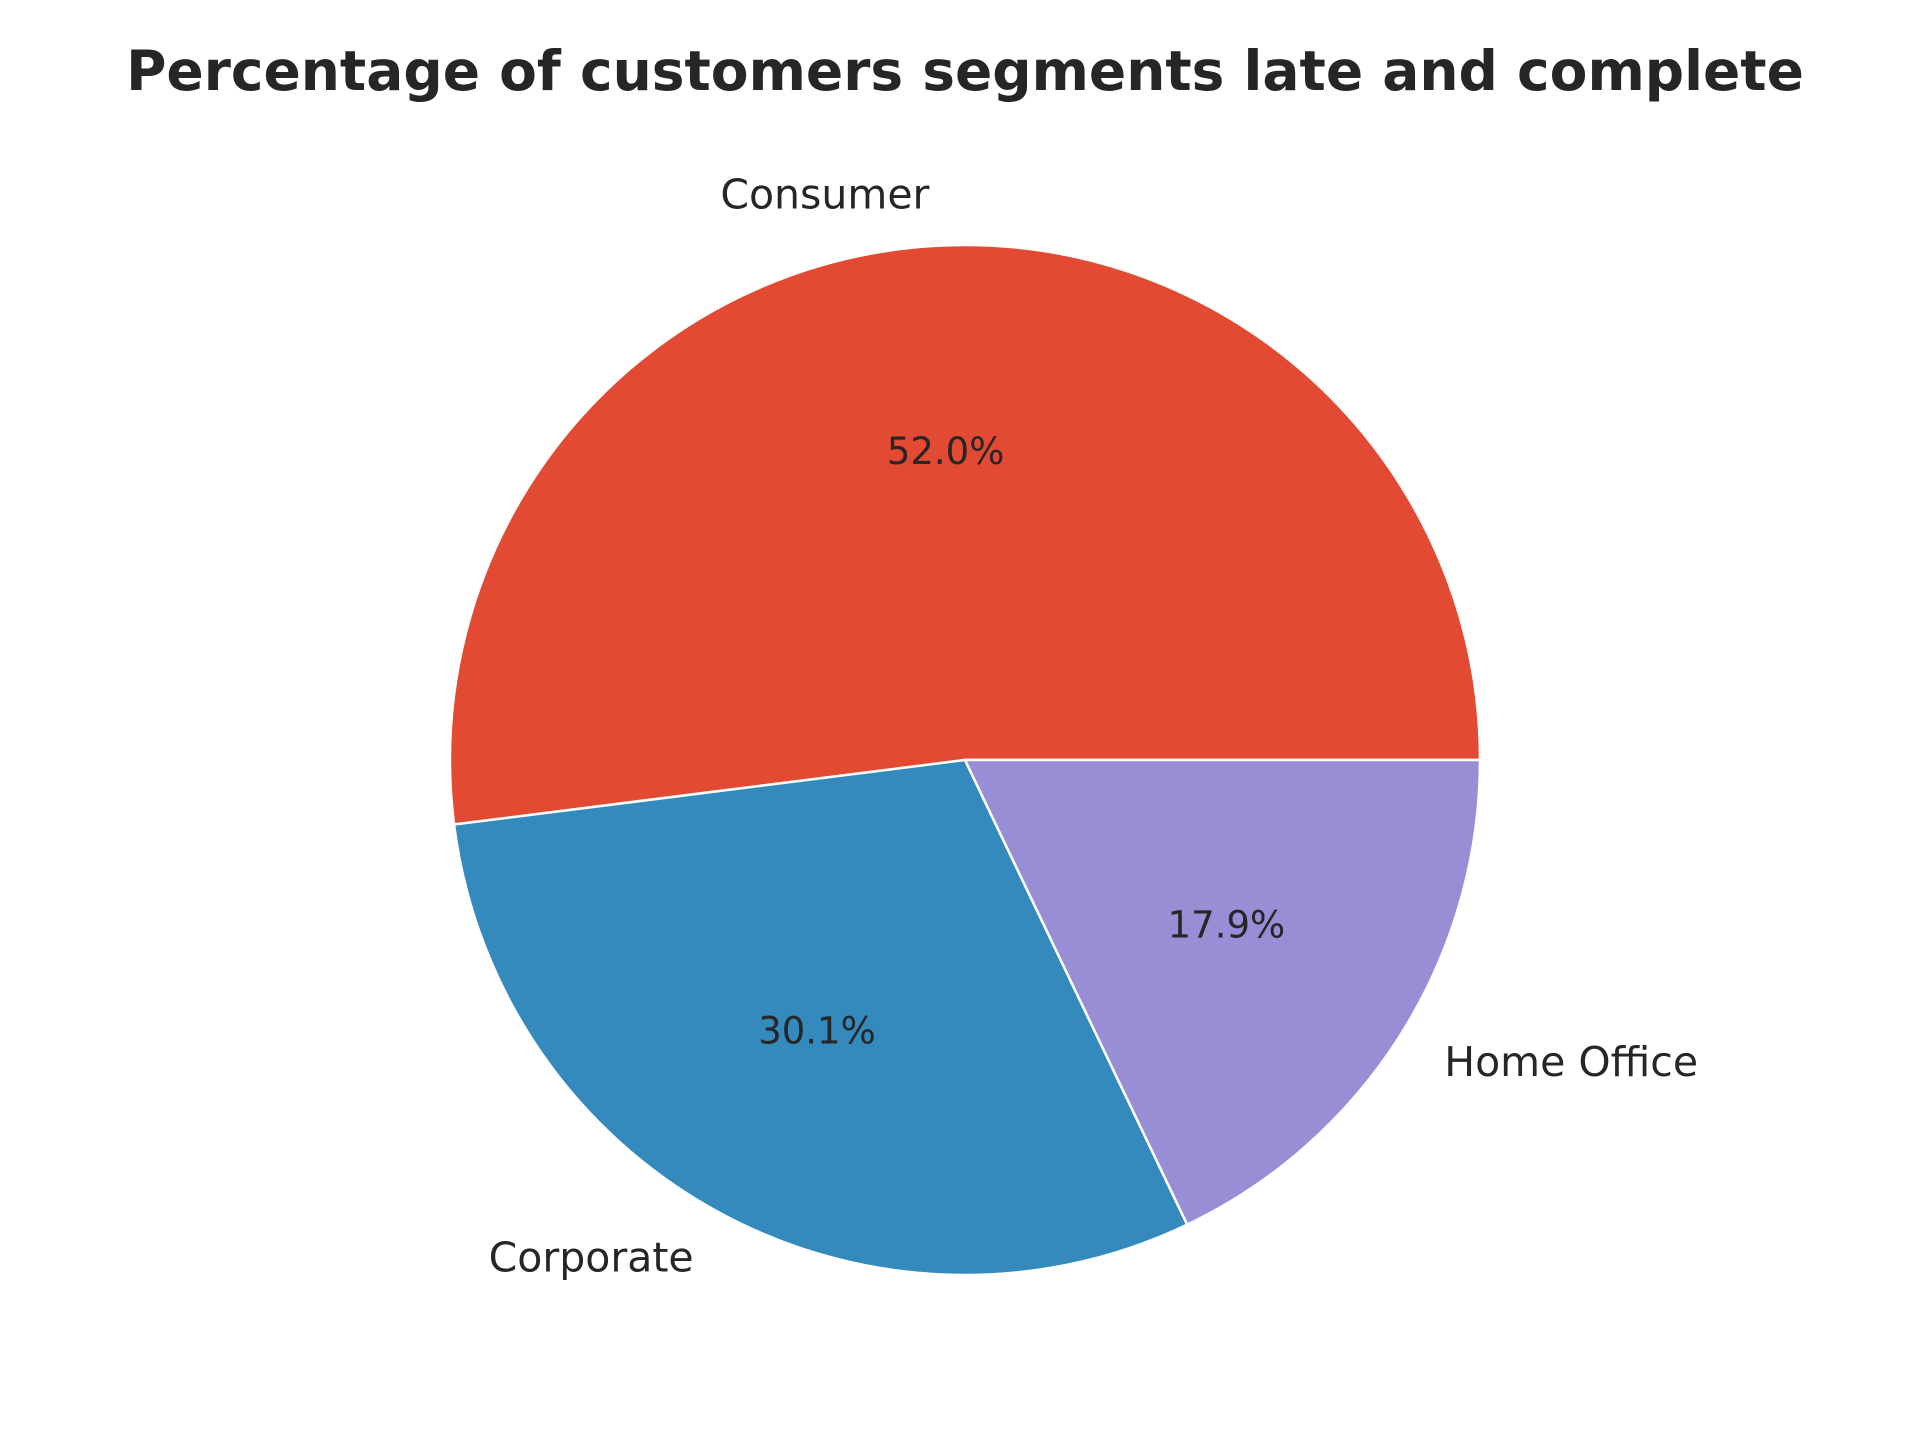 The height and width of the screenshot is (1440, 1920). I want to click on pie-slice-corporate, so click(820, 1017).